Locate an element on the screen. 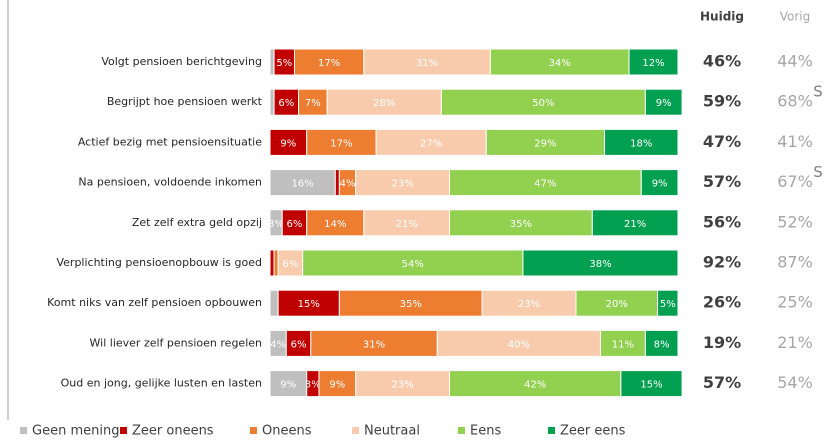  category-label: Na pensioen, voldoende inkomen is located at coordinates (170, 182).